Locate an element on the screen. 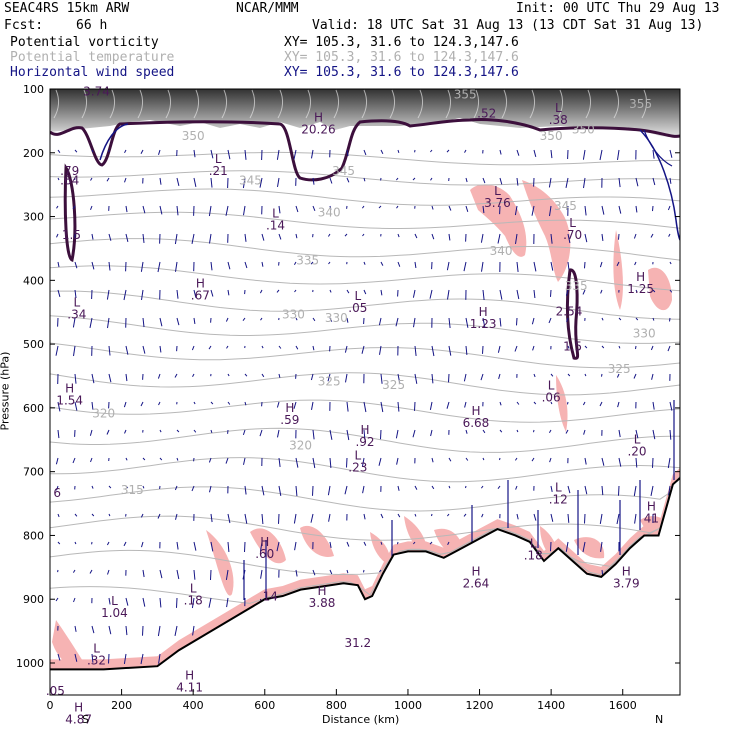 This screenshot has height=740, width=740. extremum-value: .18 is located at coordinates (533, 556).